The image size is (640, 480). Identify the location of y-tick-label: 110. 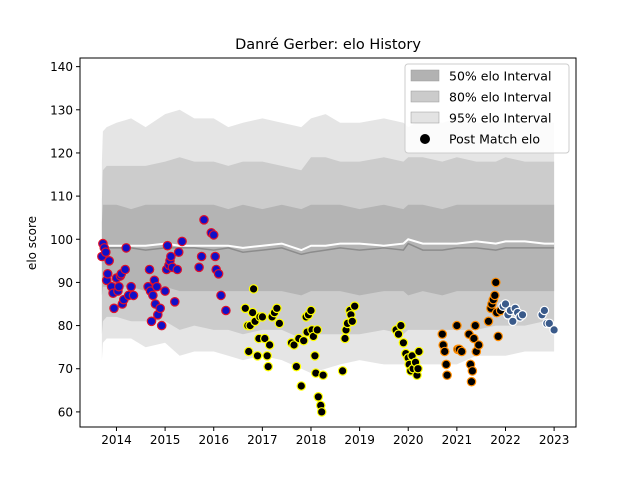
(61, 197).